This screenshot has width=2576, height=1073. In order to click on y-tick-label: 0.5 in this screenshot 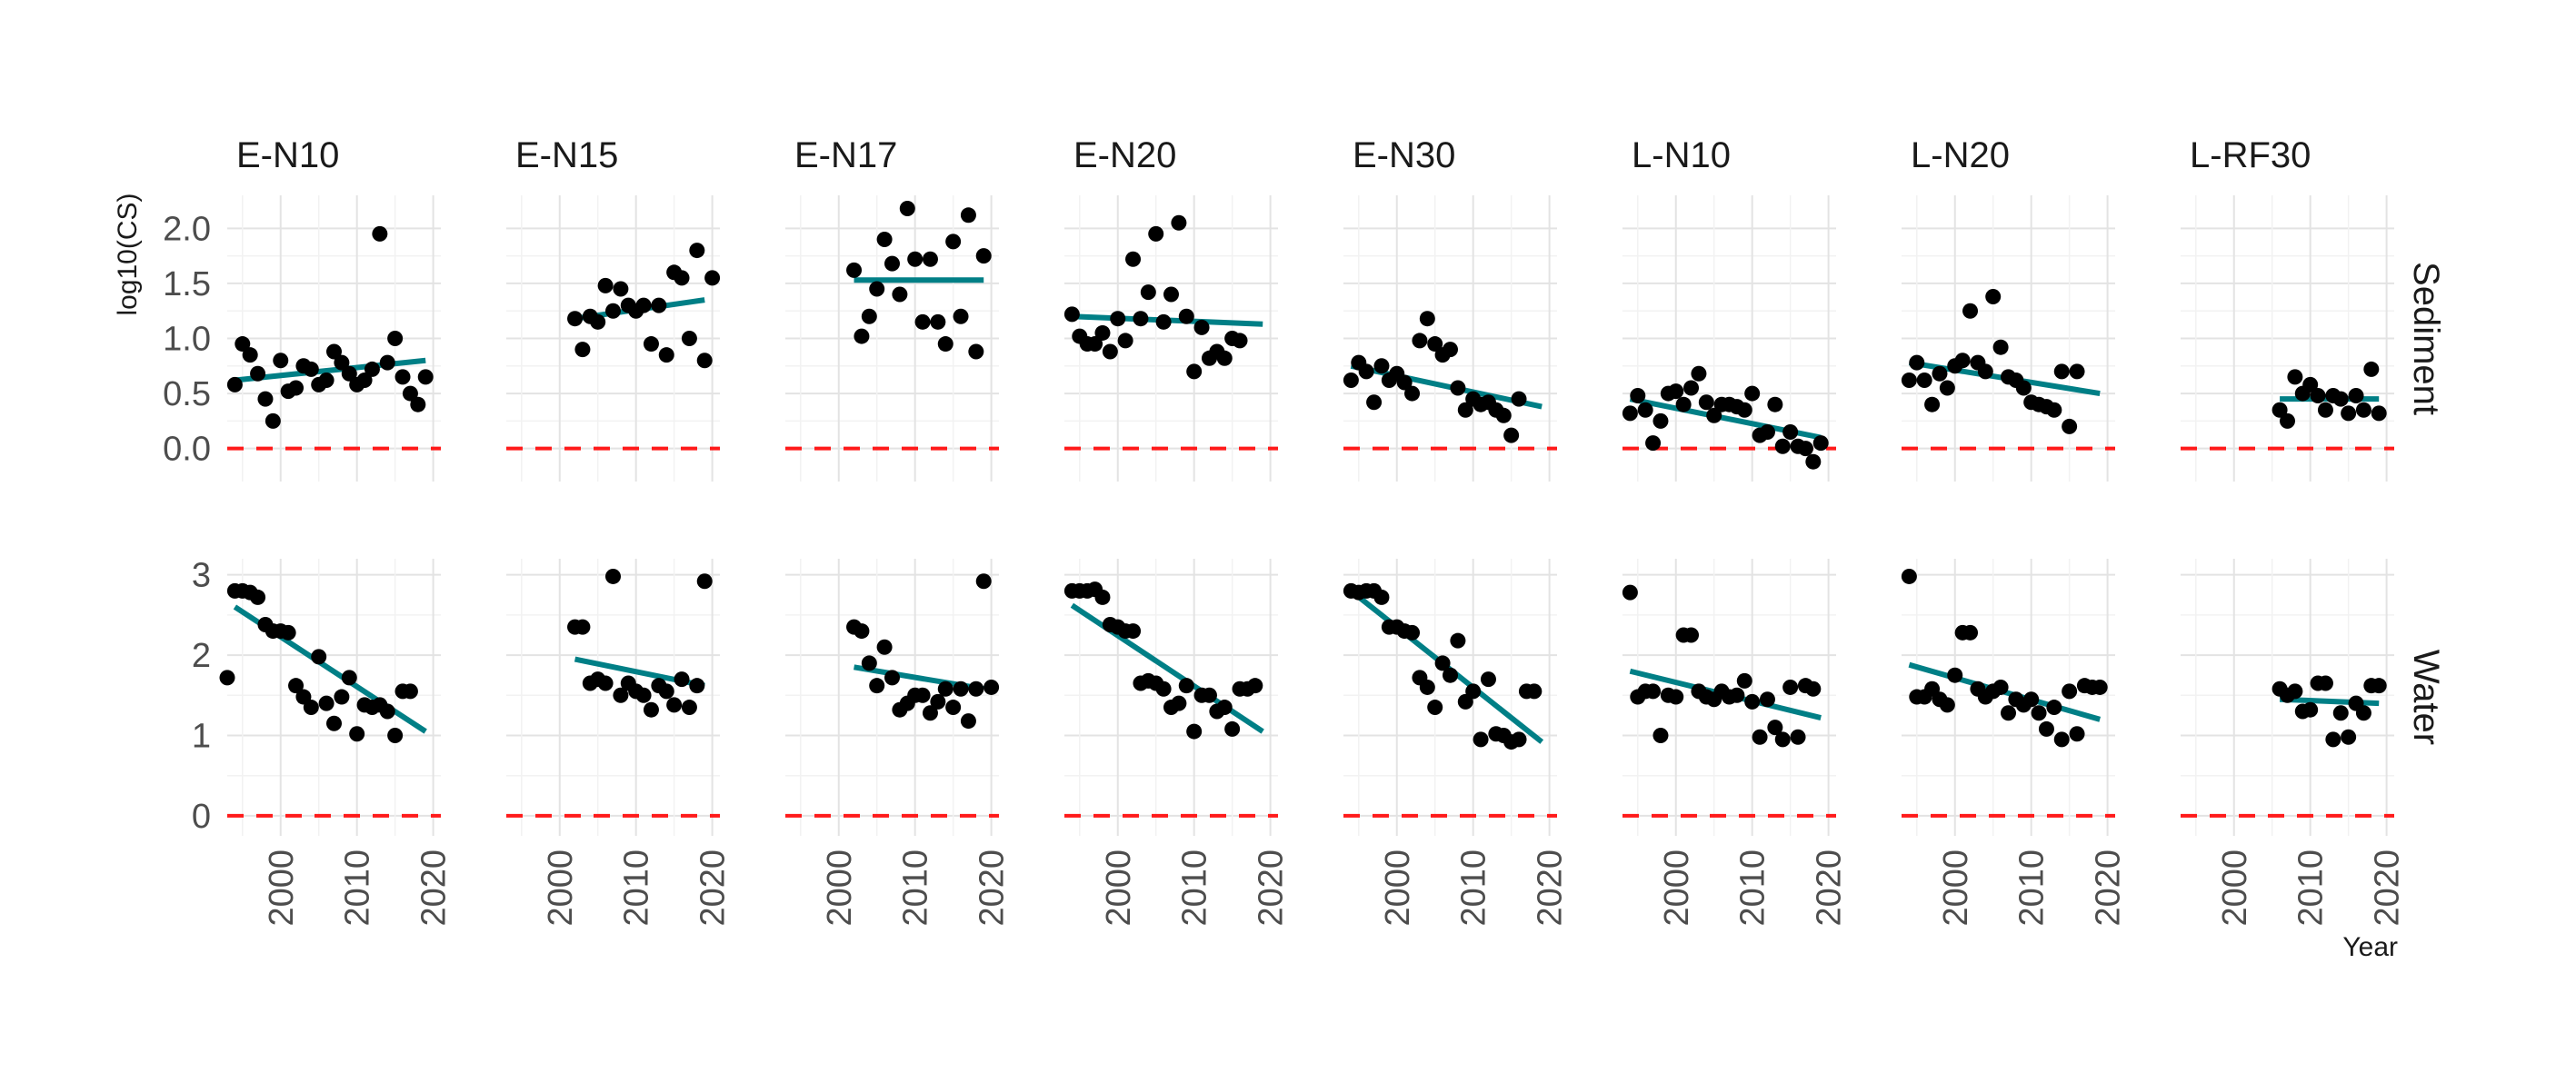, I will do `click(187, 394)`.